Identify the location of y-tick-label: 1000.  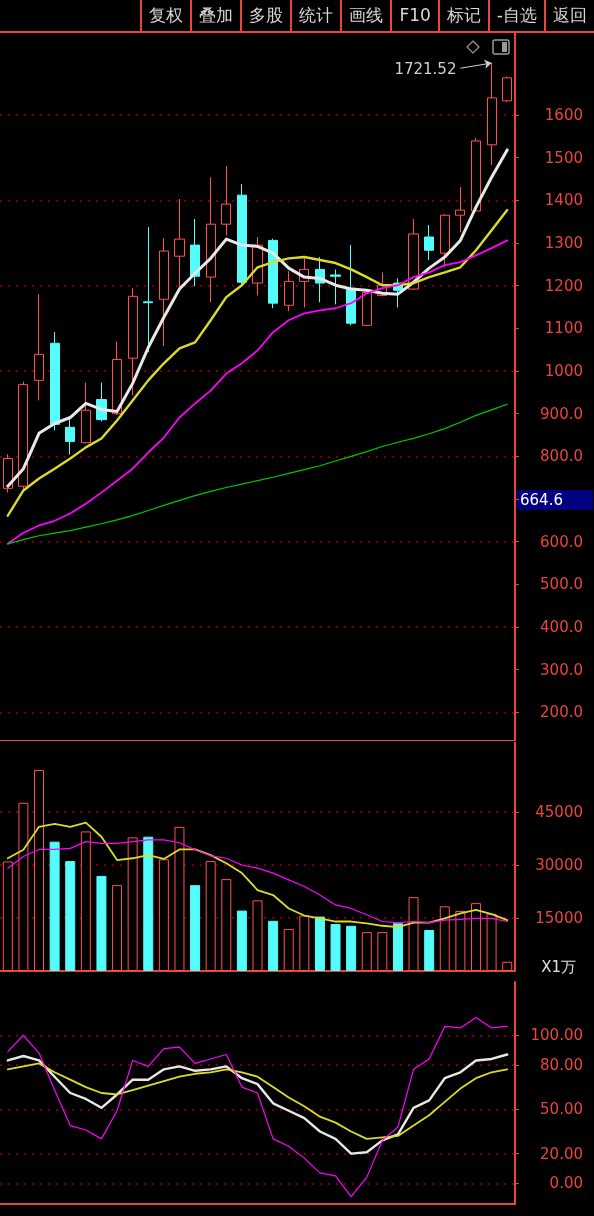
(563, 371).